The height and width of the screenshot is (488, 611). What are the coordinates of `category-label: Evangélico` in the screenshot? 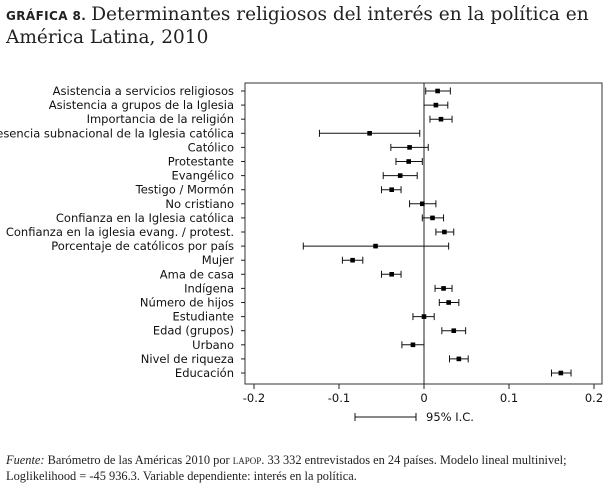 It's located at (202, 176).